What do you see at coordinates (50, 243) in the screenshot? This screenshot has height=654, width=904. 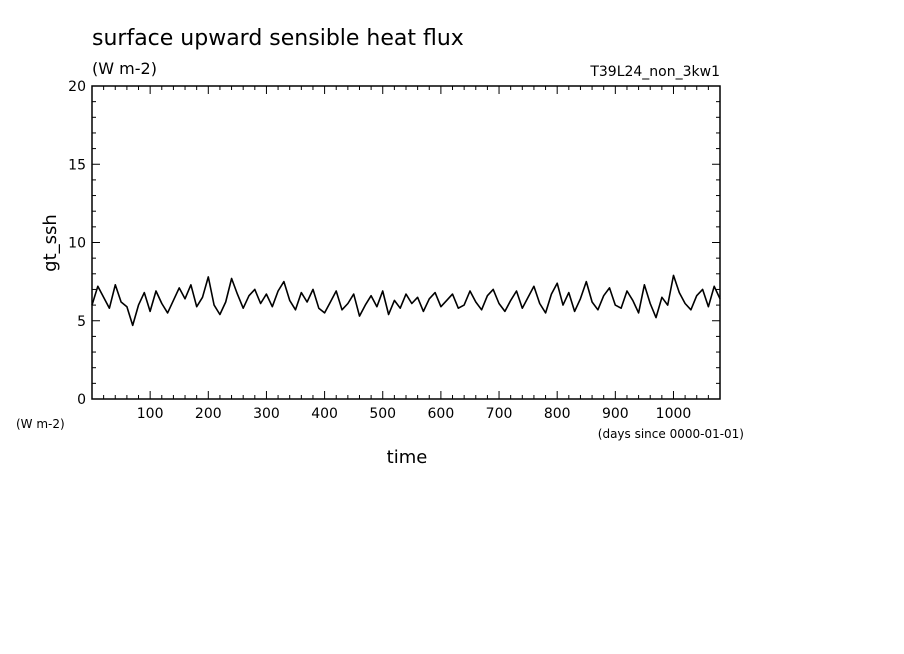 I see `y-axis-label: gt_ssh` at bounding box center [50, 243].